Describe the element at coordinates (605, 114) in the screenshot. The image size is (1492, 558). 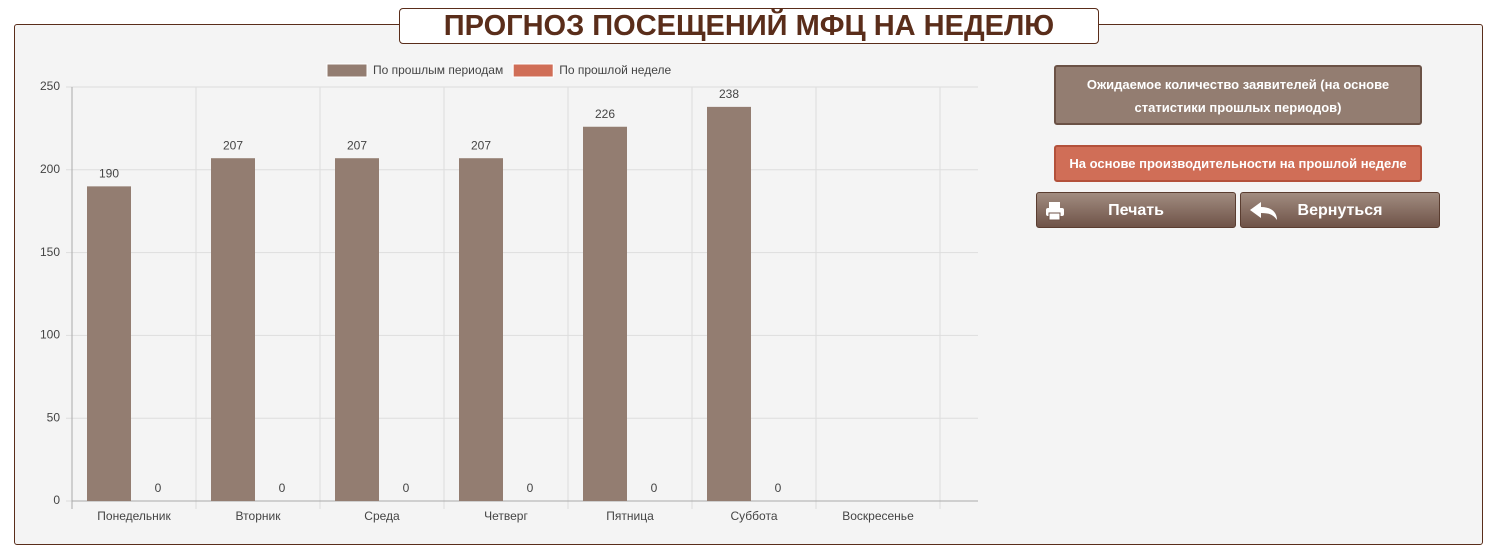
I see `value-label: 226` at that location.